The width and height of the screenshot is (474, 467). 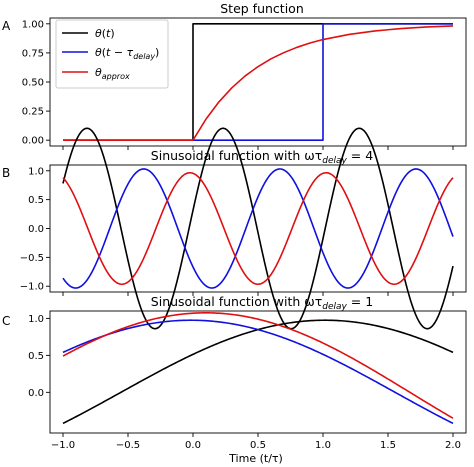 I want to click on y-tick-label-sin1: 0.5, so click(x=36, y=356).